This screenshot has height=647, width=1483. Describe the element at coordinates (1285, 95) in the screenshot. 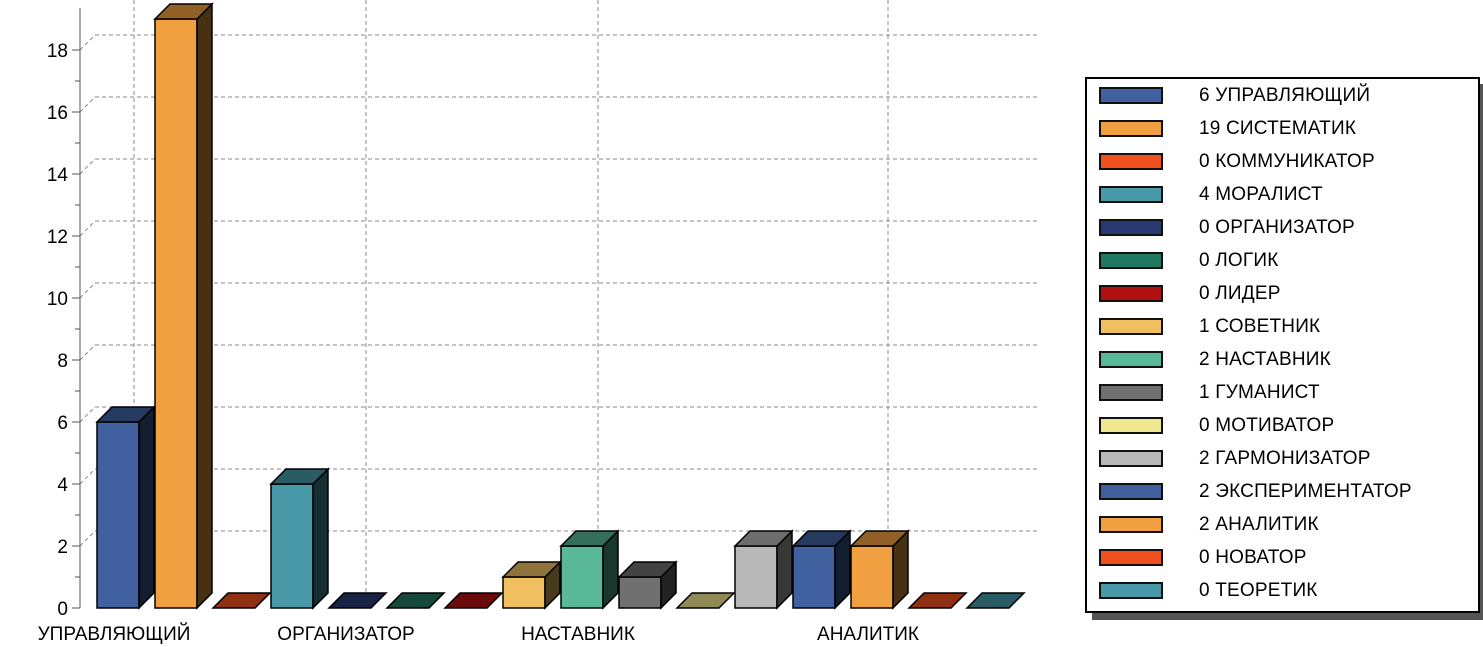

I see `legend-label: 6 УПРАВЛЯЮЩИЙ` at that location.